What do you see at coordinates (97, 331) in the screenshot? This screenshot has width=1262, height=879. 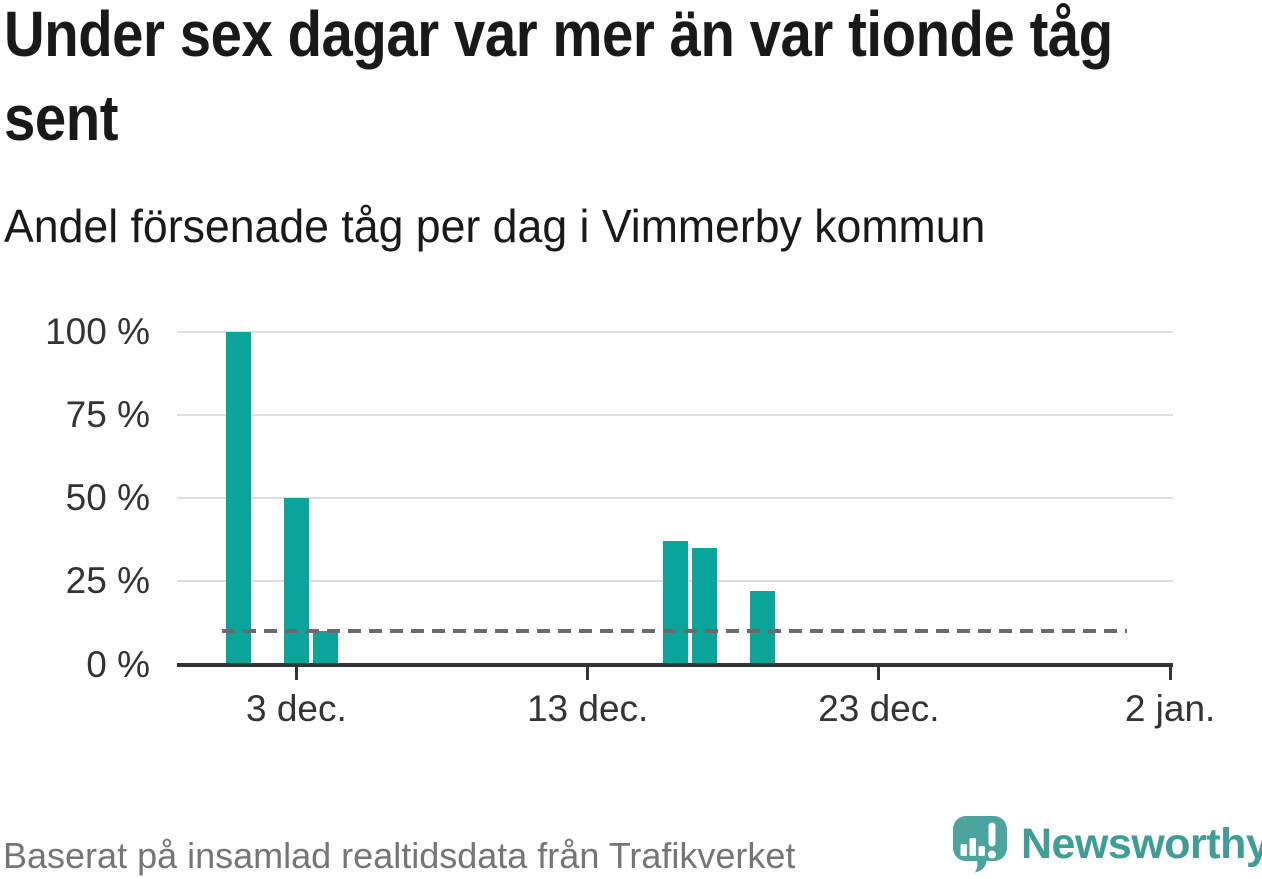 I see `y-tick-label: 100 %` at bounding box center [97, 331].